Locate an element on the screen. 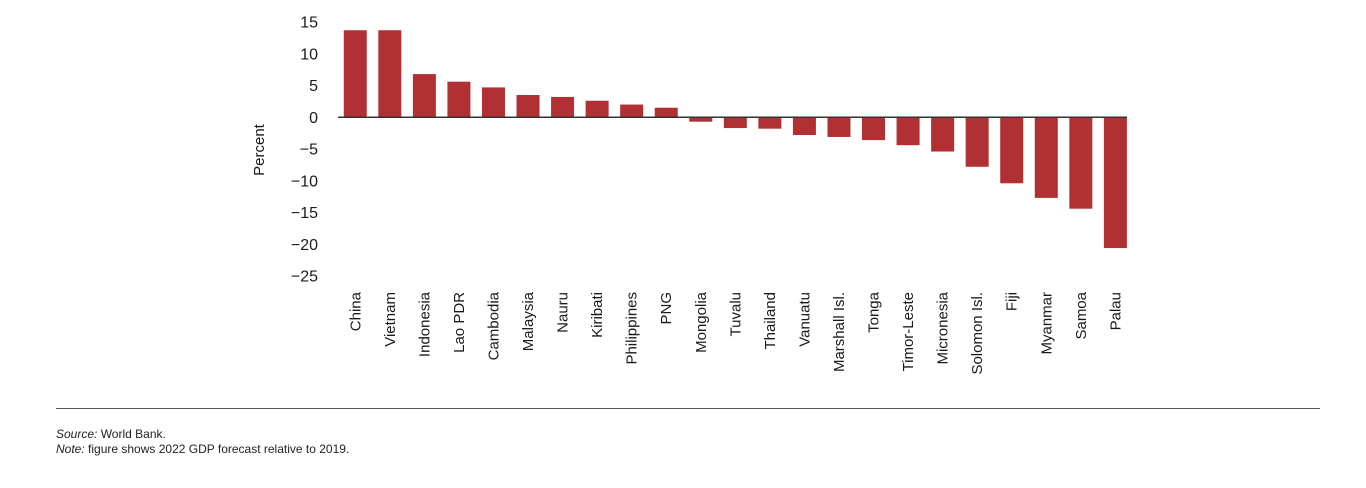 Image resolution: width=1366 pixels, height=488 pixels. bar-micronesia is located at coordinates (943, 134).